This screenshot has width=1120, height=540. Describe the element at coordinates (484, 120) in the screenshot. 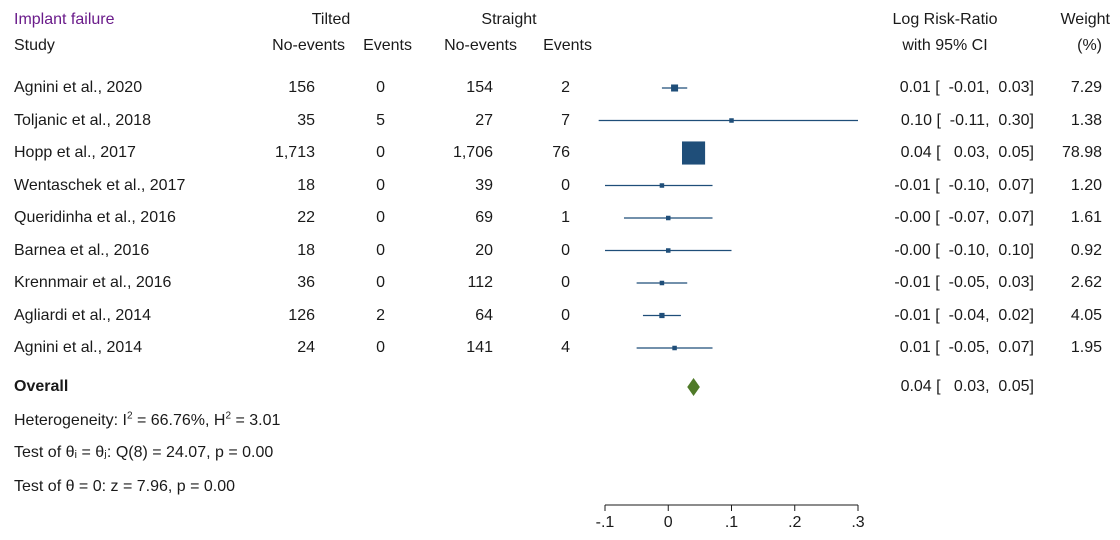

I see `straight-no-events-cell: 27` at that location.